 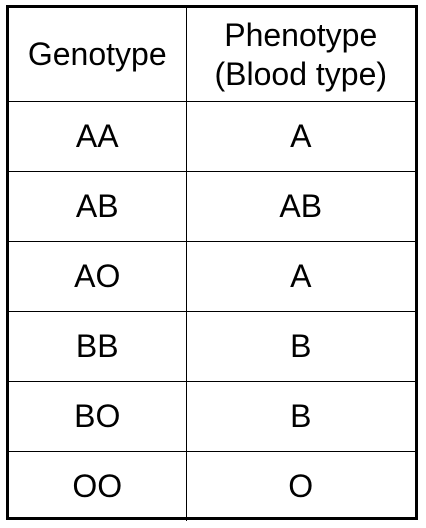 I want to click on table-row: AO A, so click(x=212, y=276).